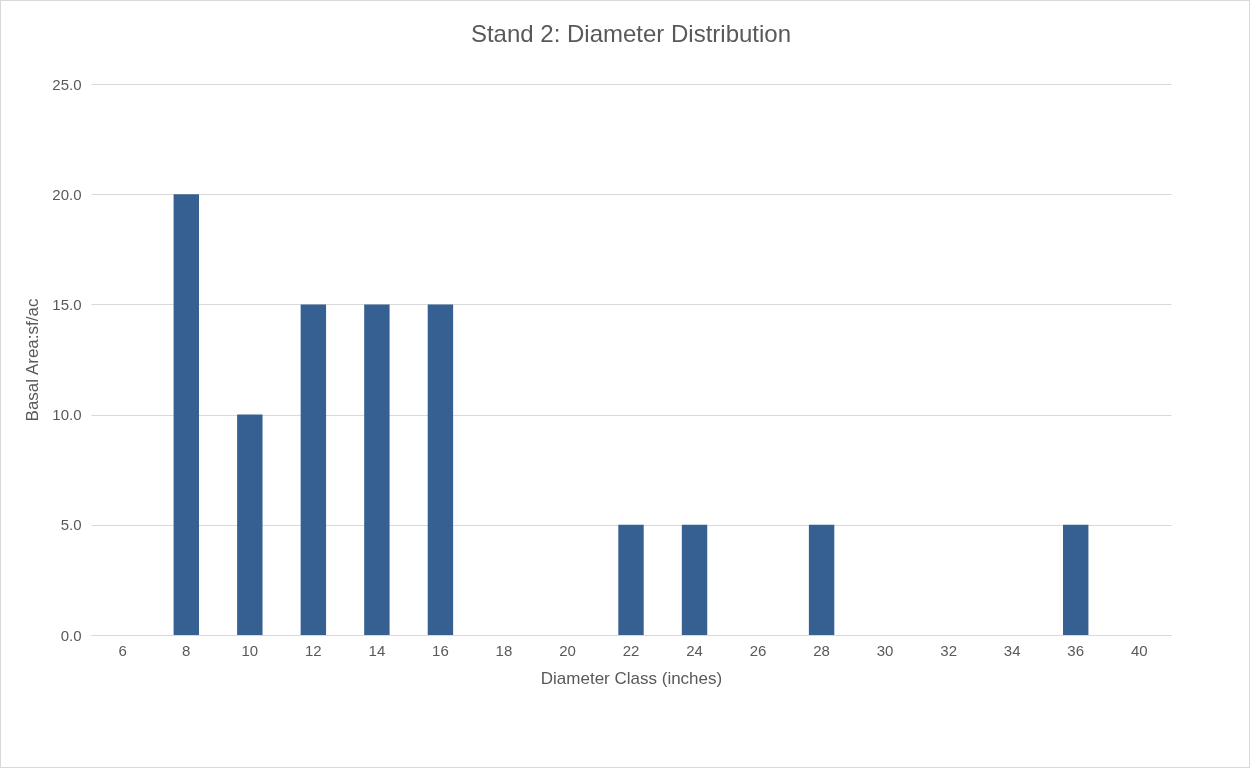 Image resolution: width=1252 pixels, height=770 pixels. Describe the element at coordinates (33, 360) in the screenshot. I see `y-axis-title: Basal Area:sf/ac` at that location.